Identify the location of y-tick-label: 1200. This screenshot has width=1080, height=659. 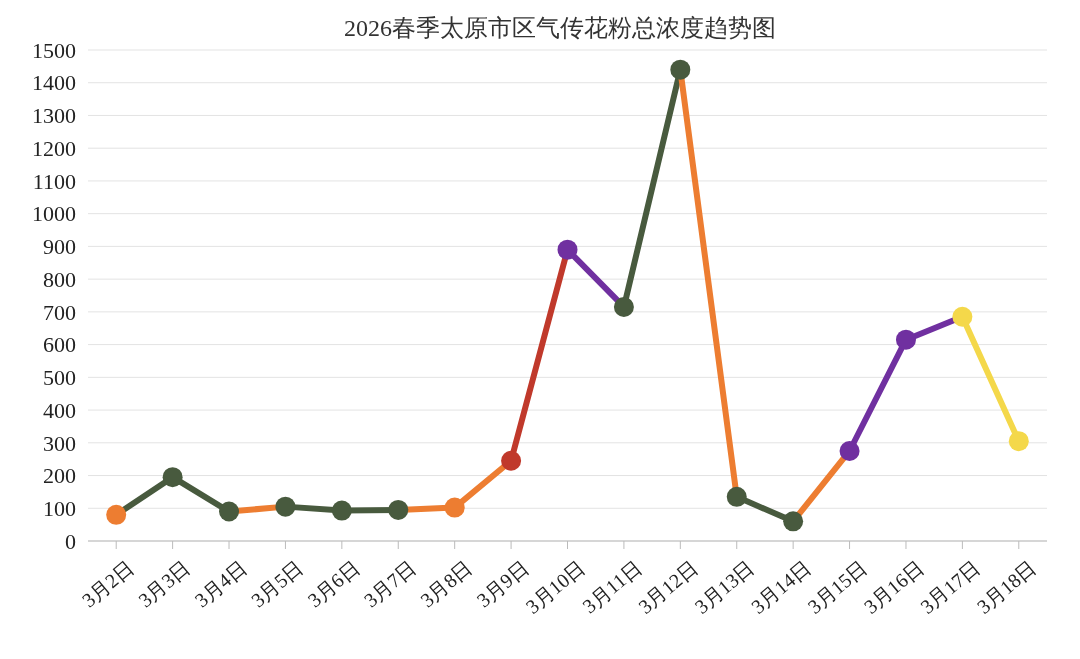
(54, 148).